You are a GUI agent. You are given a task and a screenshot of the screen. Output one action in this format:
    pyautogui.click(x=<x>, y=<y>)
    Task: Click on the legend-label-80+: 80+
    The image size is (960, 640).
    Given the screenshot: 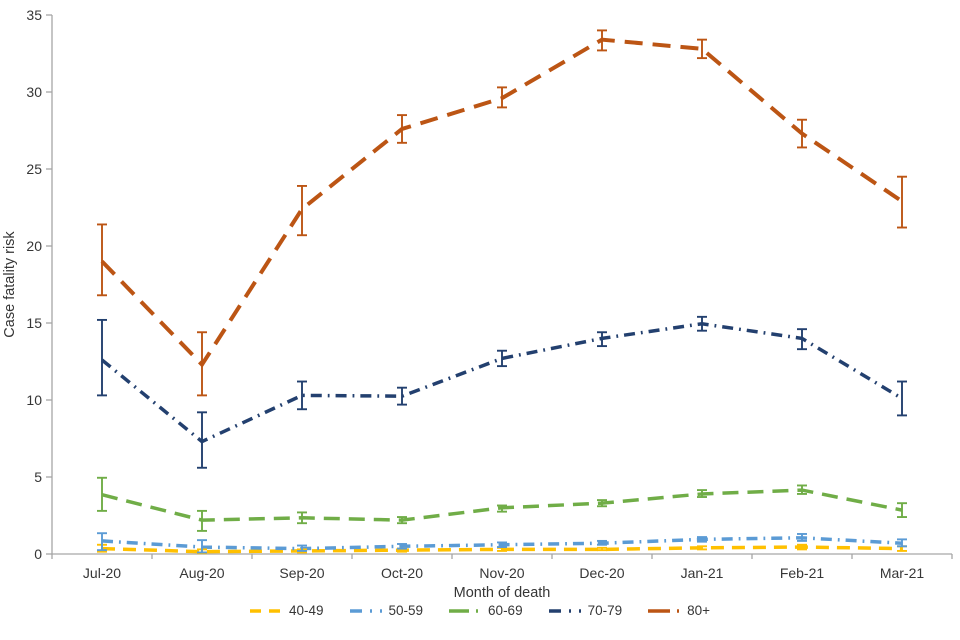 What is the action you would take?
    pyautogui.click(x=699, y=610)
    